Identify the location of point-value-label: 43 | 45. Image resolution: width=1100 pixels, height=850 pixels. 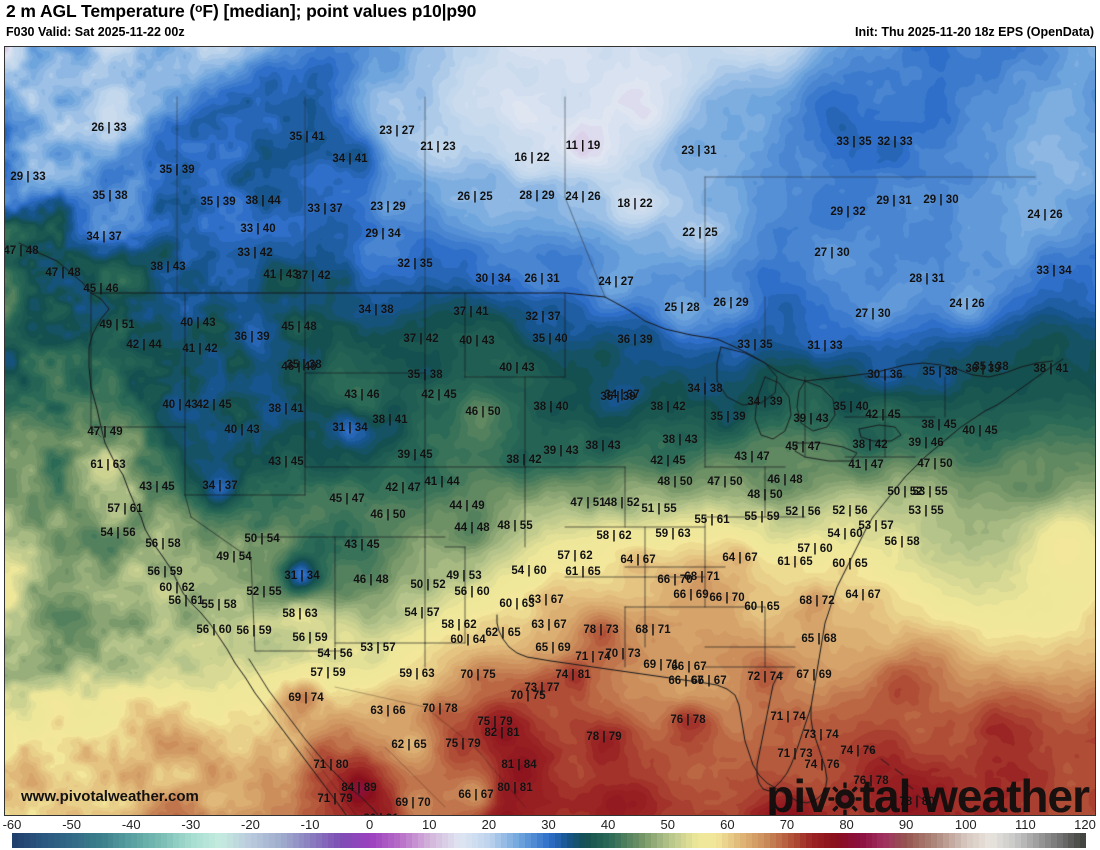
(157, 487).